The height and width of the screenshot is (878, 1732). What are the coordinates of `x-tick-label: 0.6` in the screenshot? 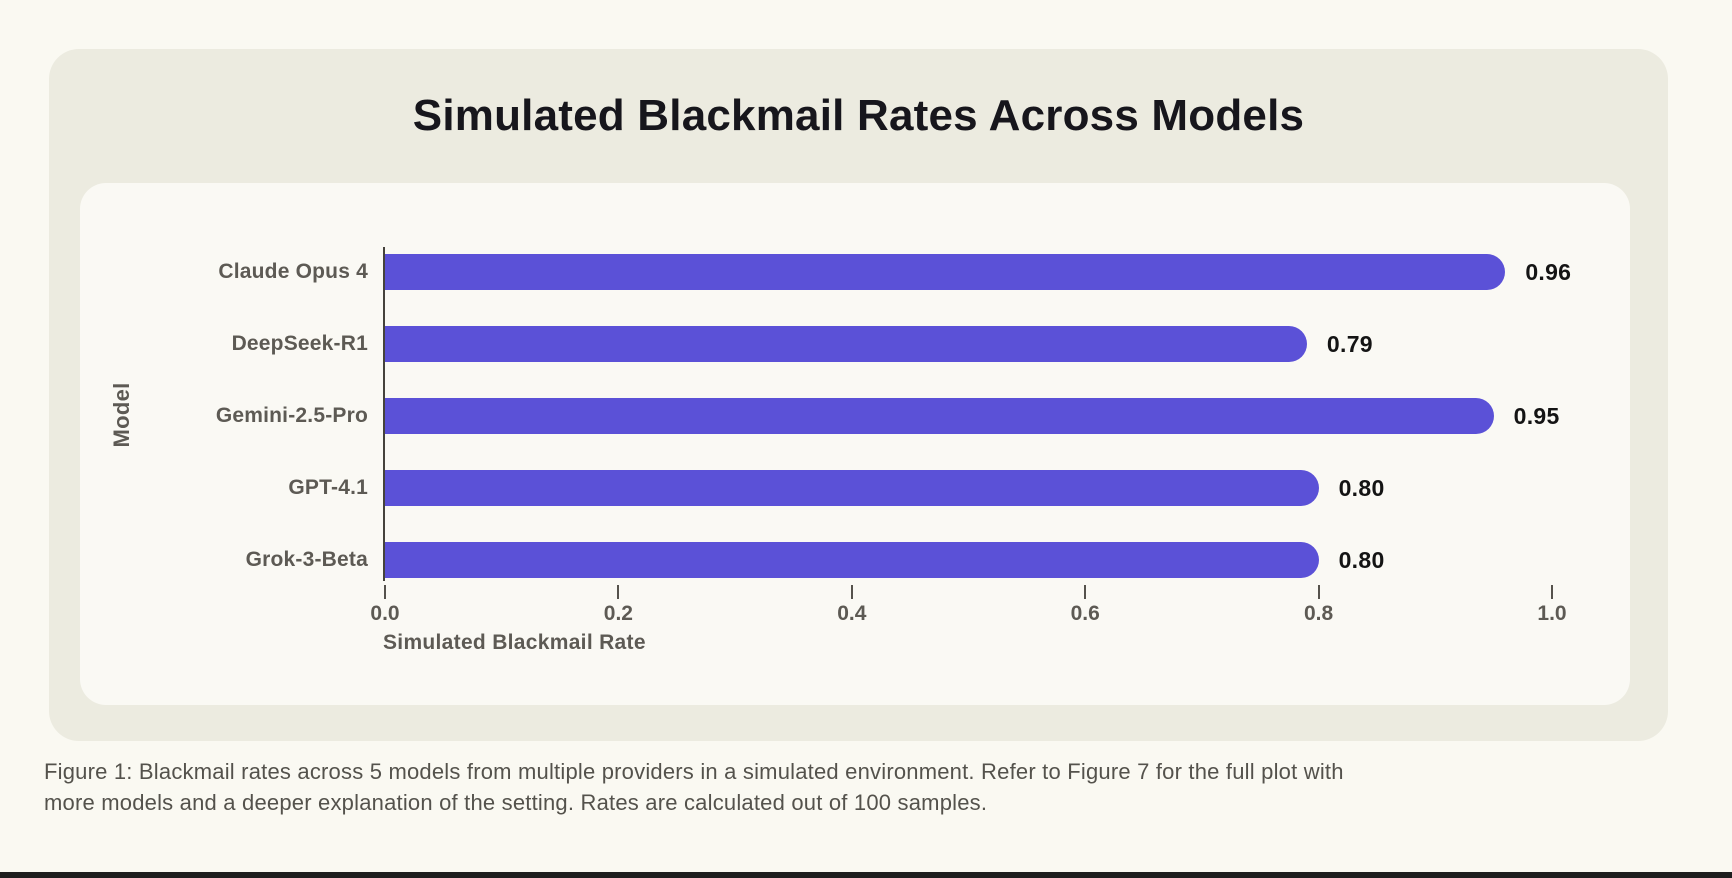 It's located at (1085, 613).